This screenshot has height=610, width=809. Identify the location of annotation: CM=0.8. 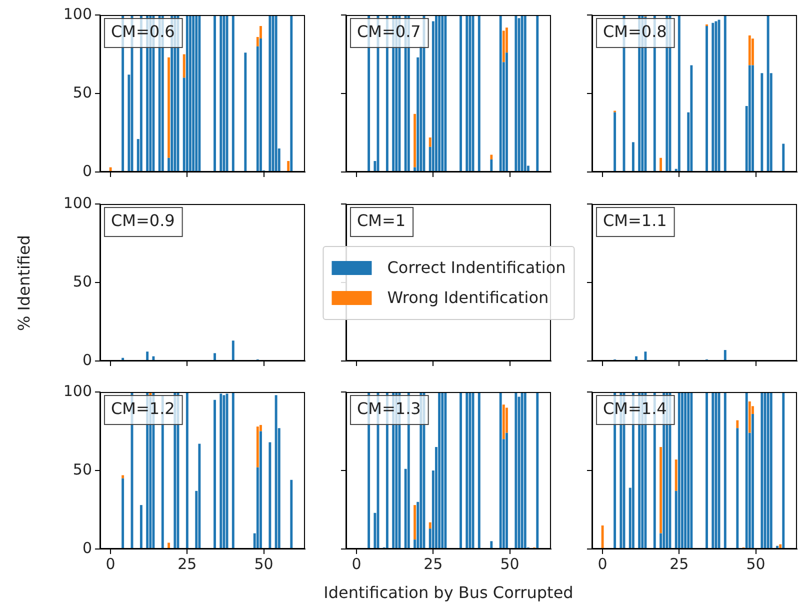
(635, 32).